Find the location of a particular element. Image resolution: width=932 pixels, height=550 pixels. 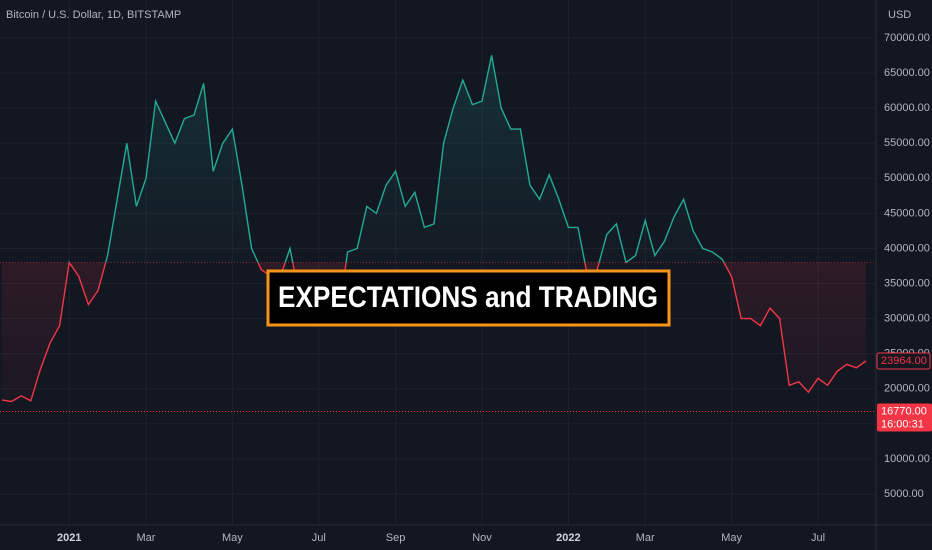

current-price-label: 16770.00 is located at coordinates (904, 411).